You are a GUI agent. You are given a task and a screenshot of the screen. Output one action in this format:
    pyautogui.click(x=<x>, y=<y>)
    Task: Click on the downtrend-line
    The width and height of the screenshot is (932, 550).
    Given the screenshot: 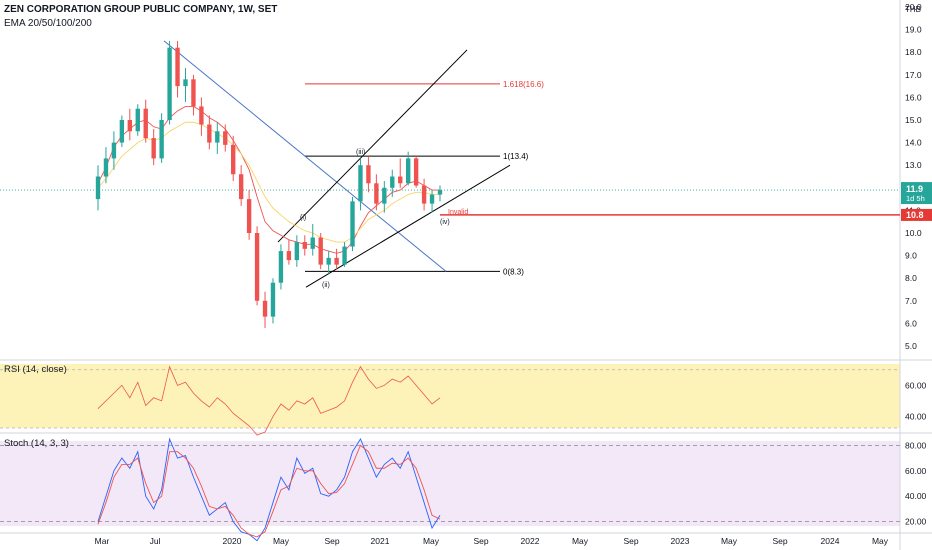 What is the action you would take?
    pyautogui.click(x=305, y=156)
    